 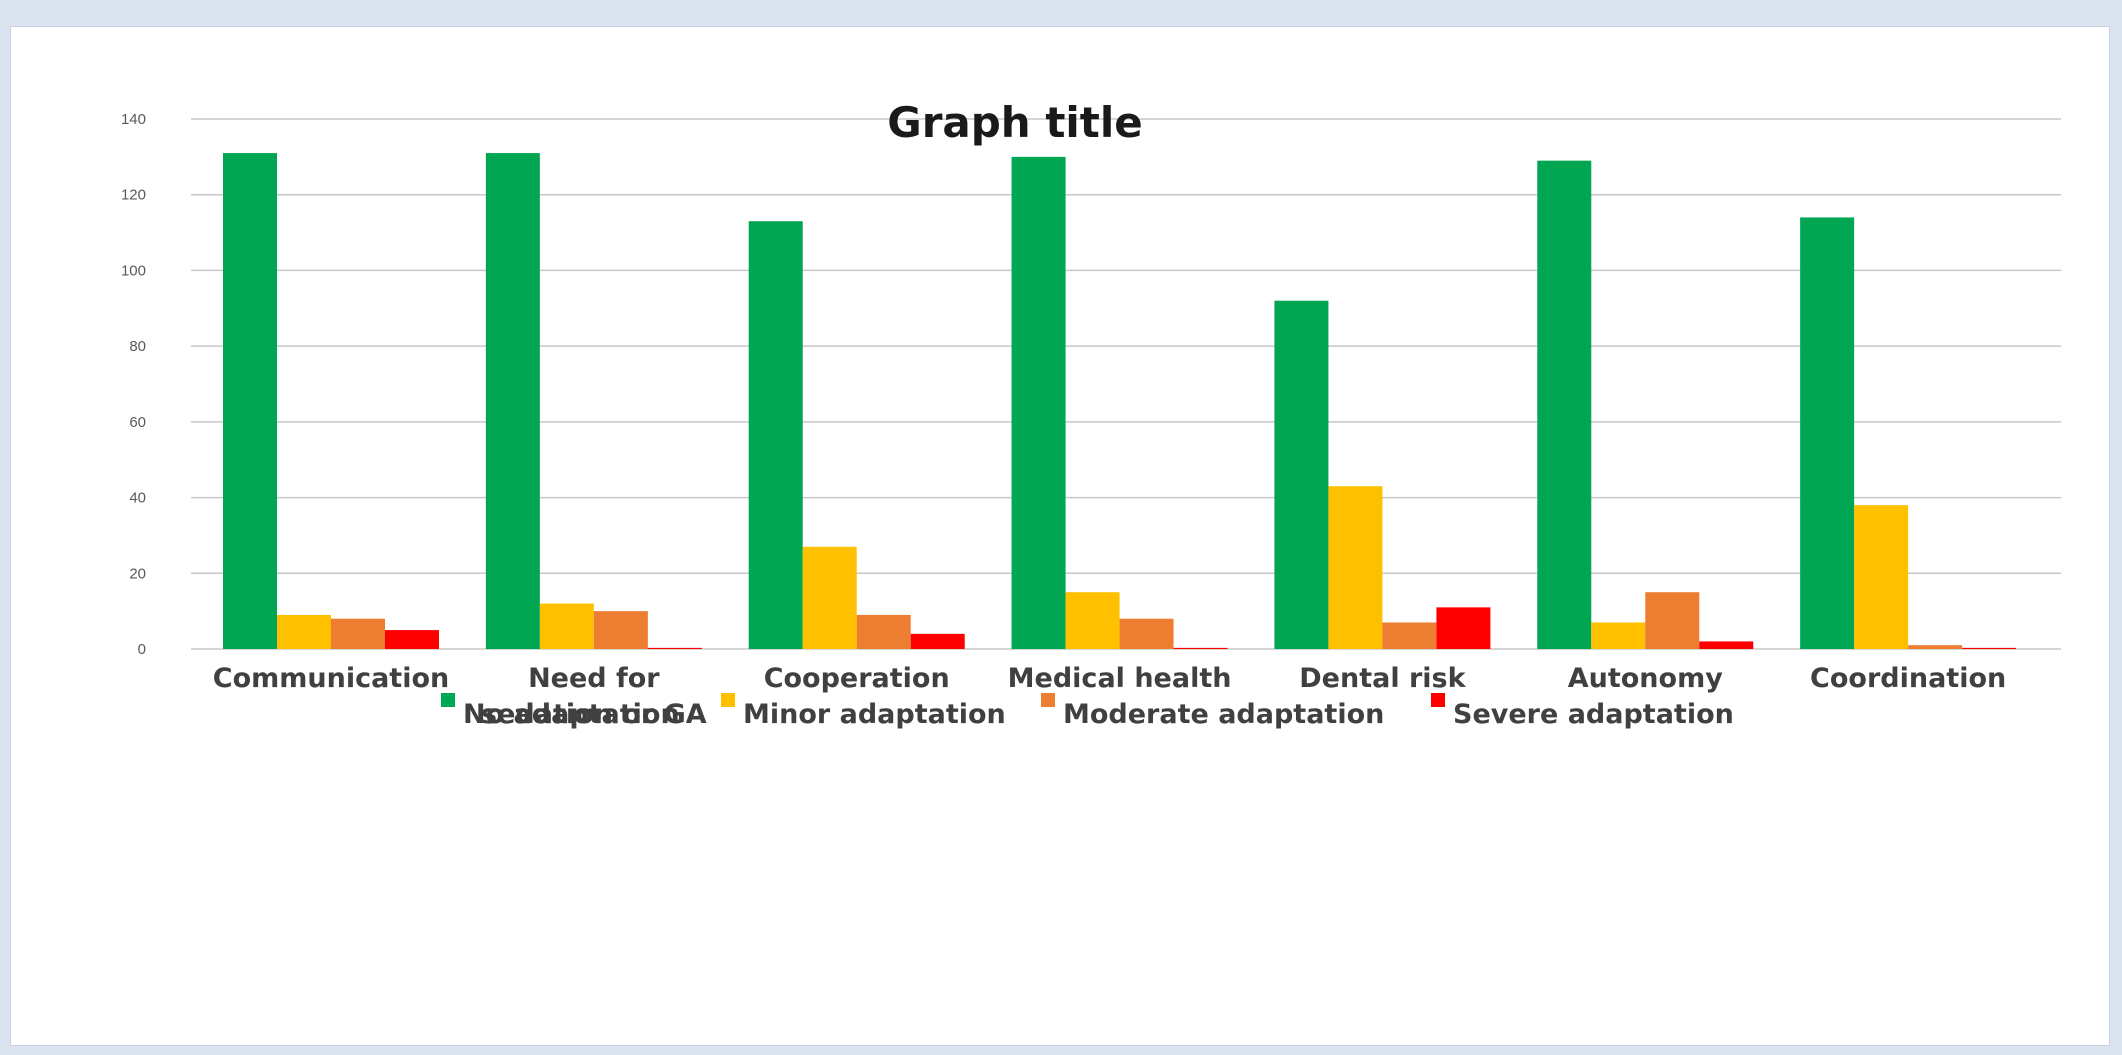 What do you see at coordinates (1015, 122) in the screenshot?
I see `chart-title: Graph title` at bounding box center [1015, 122].